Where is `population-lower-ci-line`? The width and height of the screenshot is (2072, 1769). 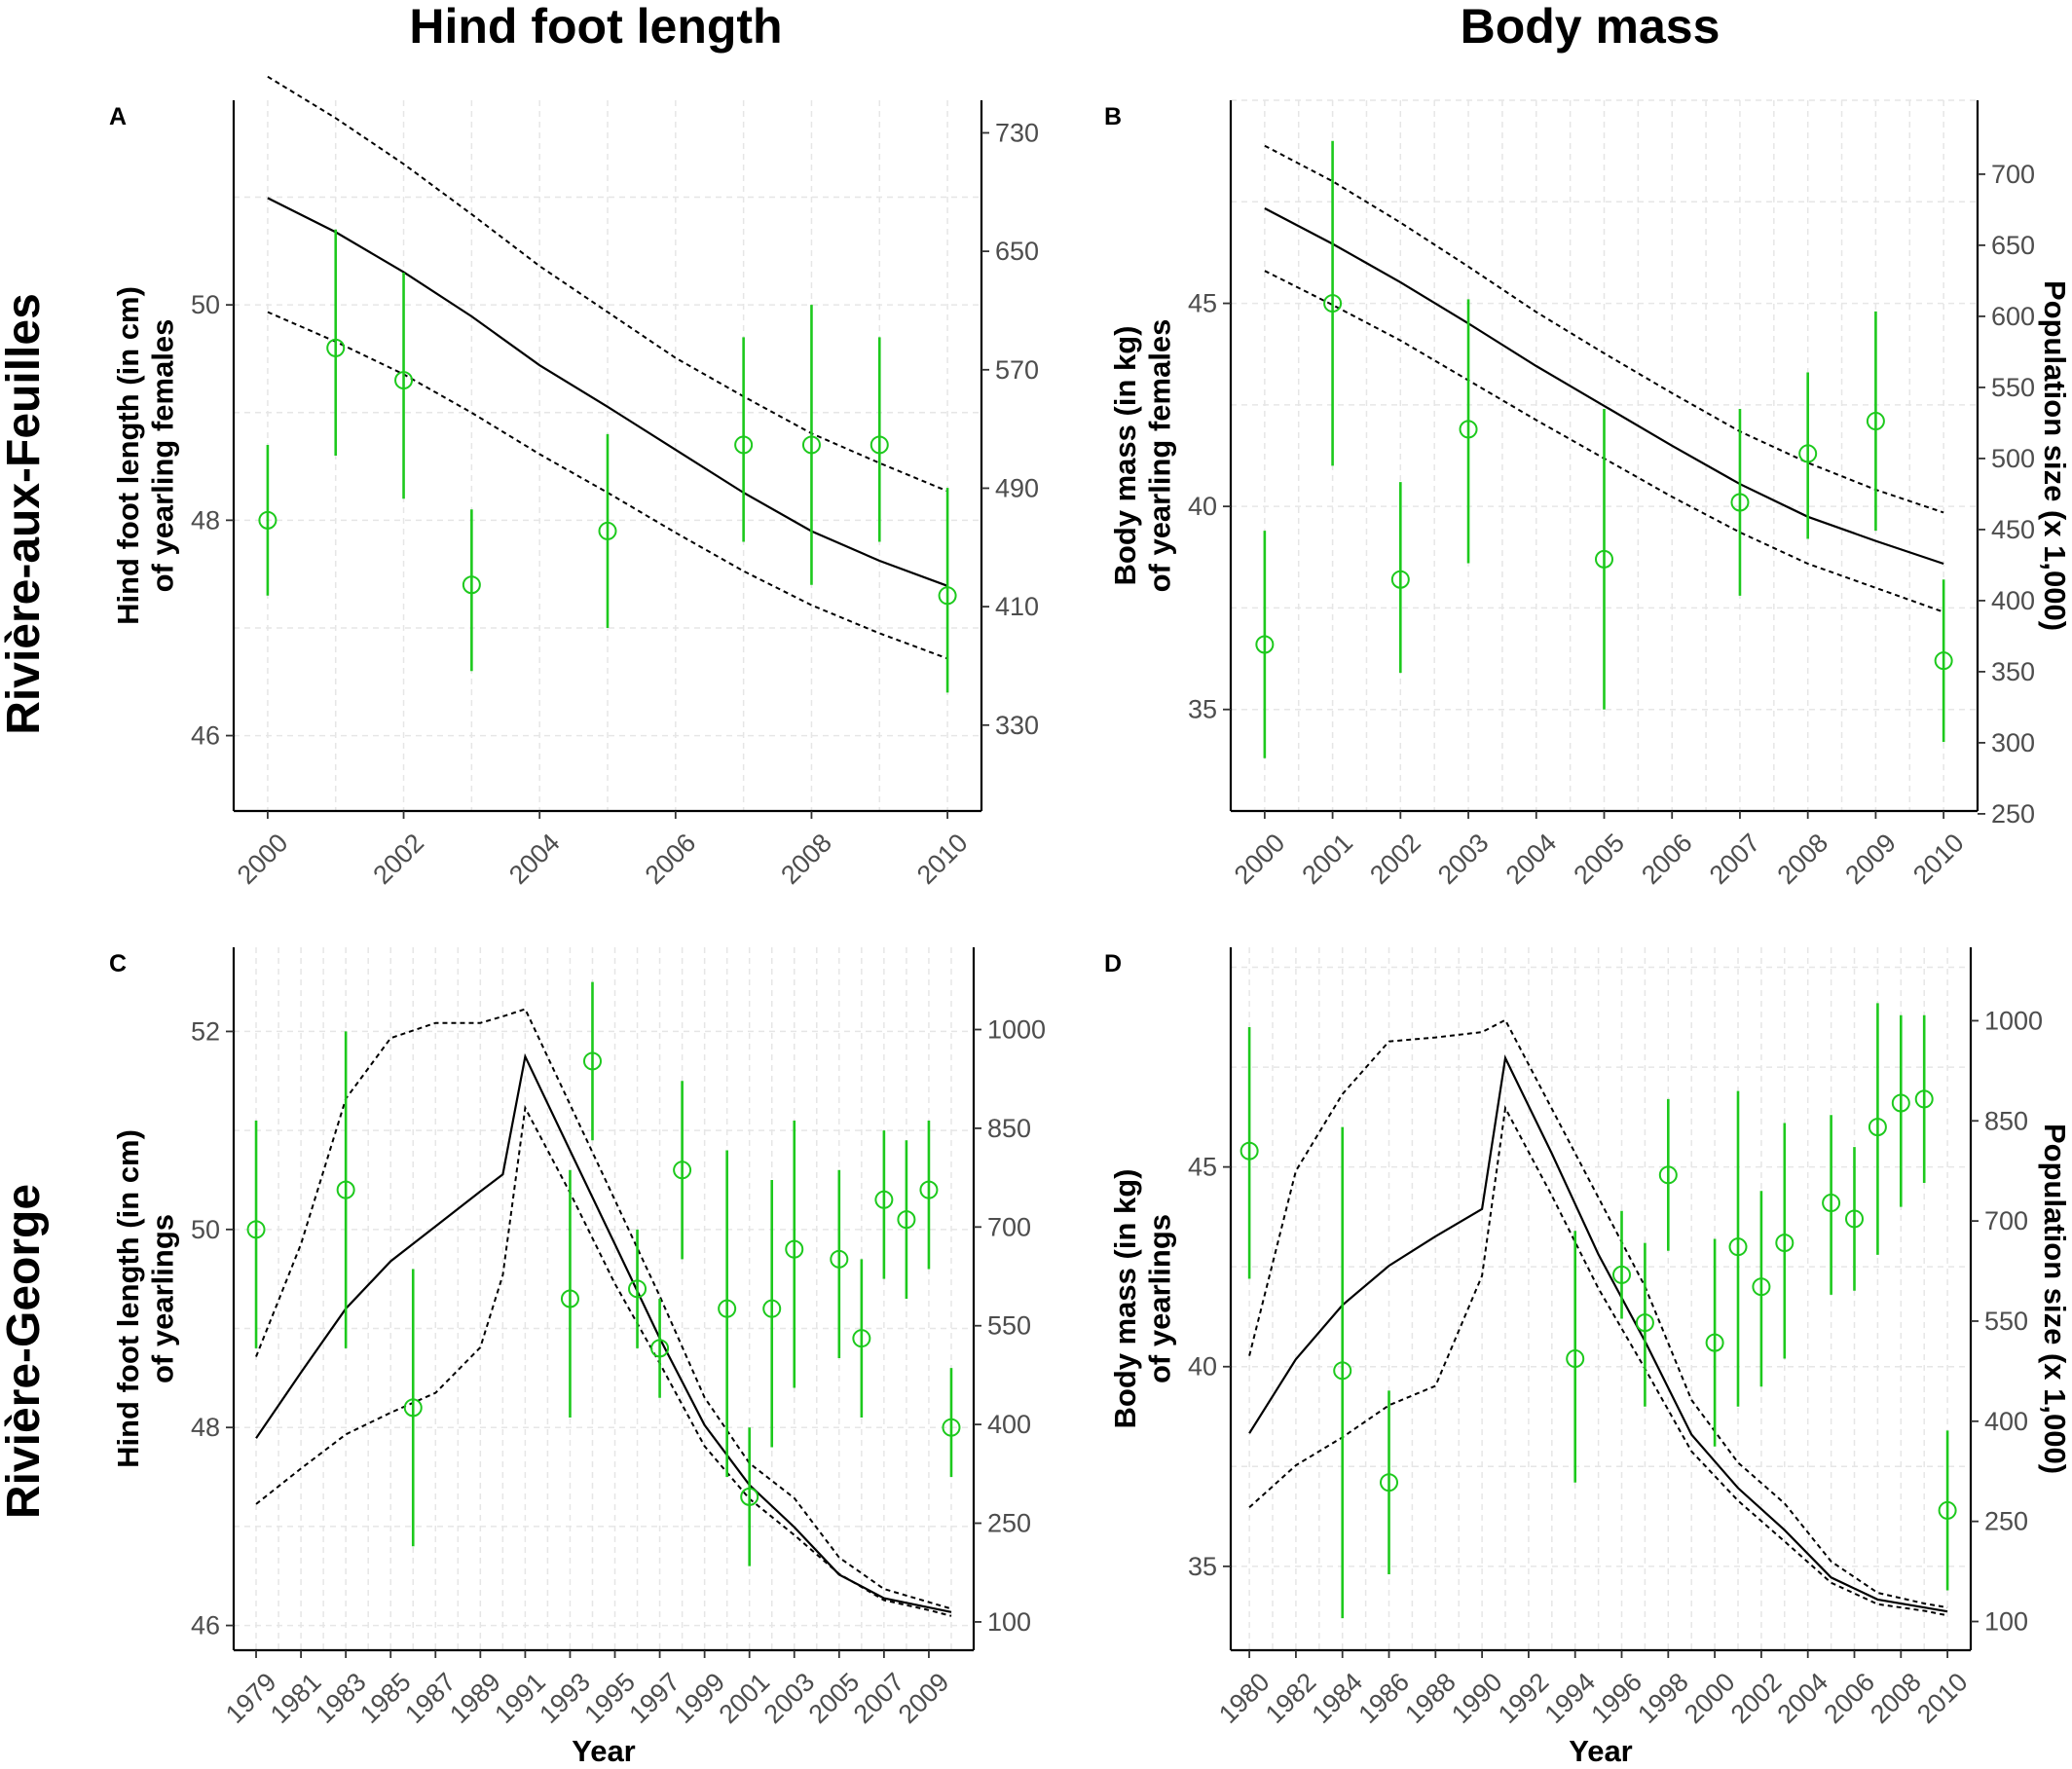
population-lower-ci-line is located at coordinates (607, 485).